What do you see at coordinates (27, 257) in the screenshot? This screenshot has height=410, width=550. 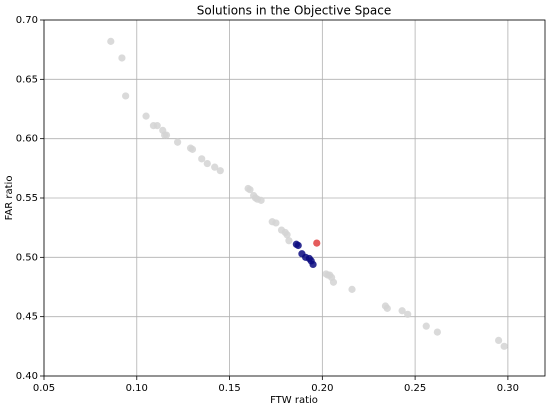 I see `y-tick-label: 0.50` at bounding box center [27, 257].